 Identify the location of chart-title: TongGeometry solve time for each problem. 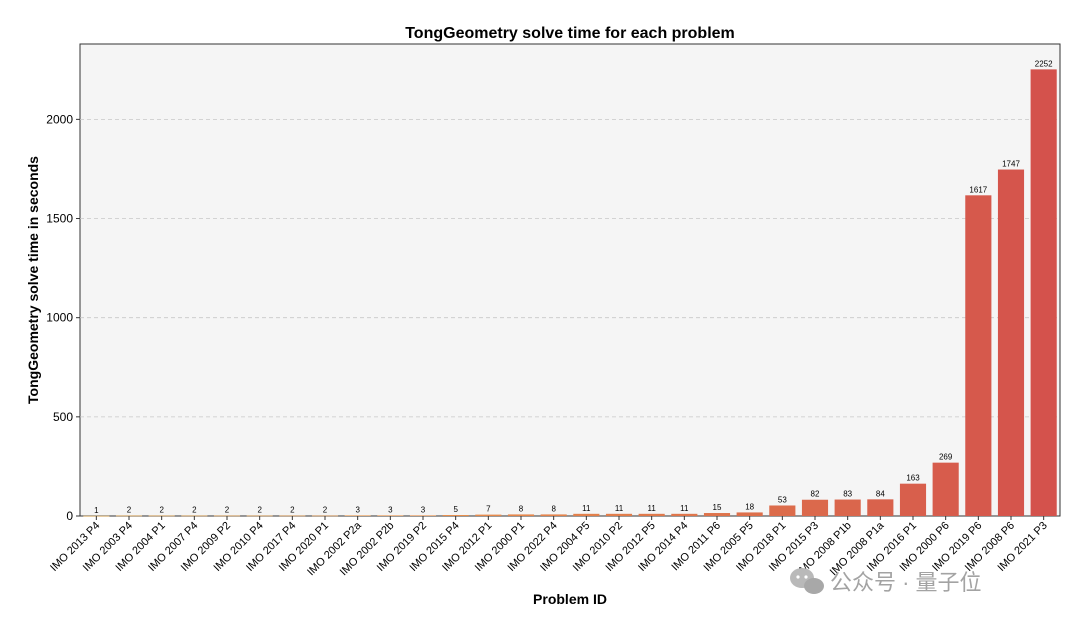
(570, 33).